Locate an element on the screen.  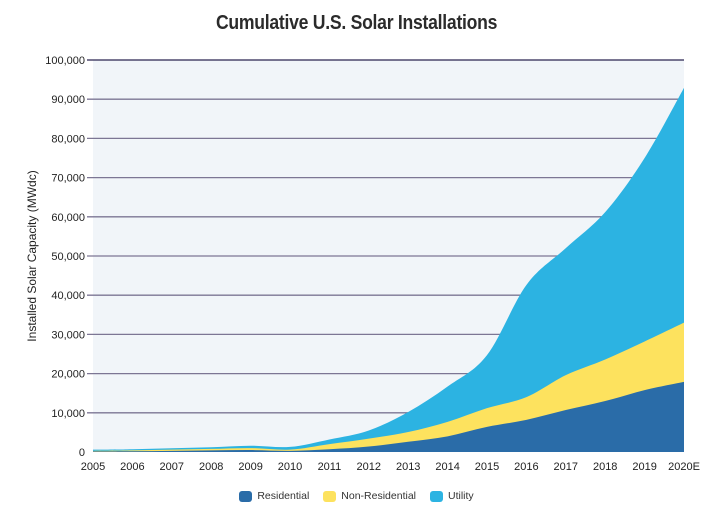
legend-label-residential: Residential is located at coordinates (283, 496).